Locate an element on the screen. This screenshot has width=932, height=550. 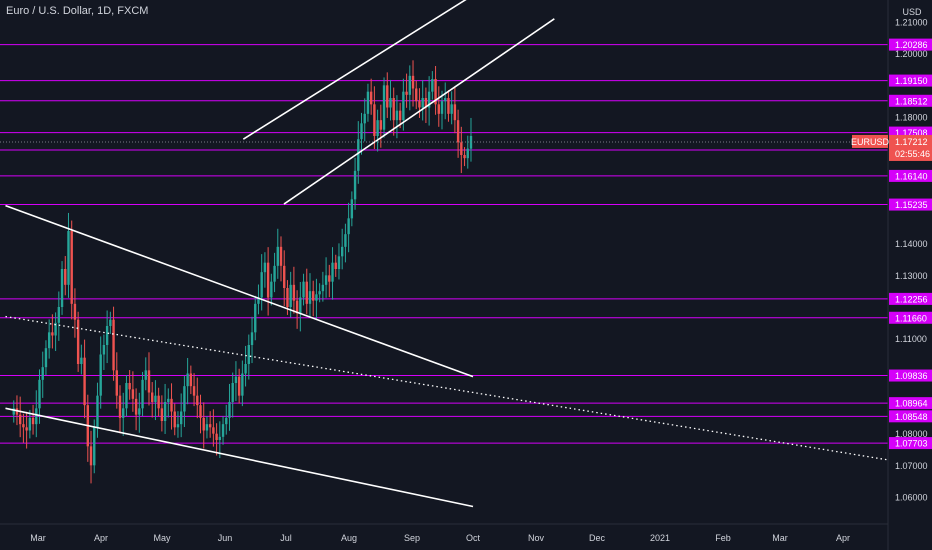
time-tick-label: Jul is located at coordinates (286, 538).